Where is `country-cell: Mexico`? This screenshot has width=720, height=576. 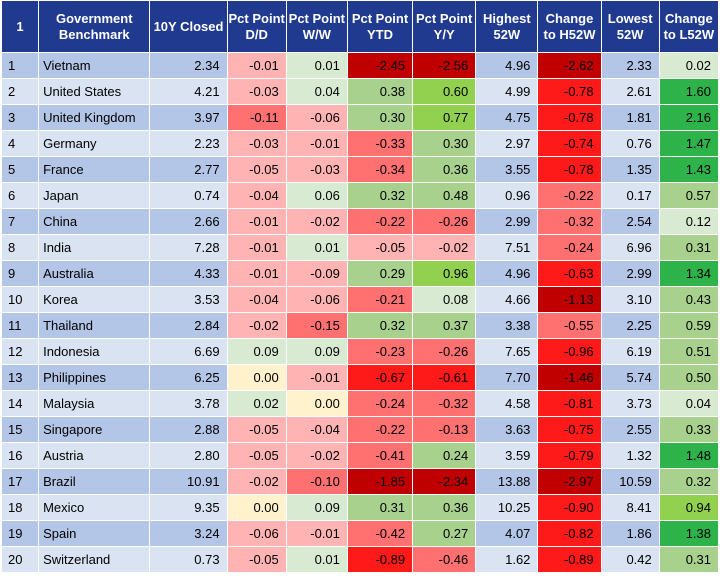
country-cell: Mexico is located at coordinates (94, 507).